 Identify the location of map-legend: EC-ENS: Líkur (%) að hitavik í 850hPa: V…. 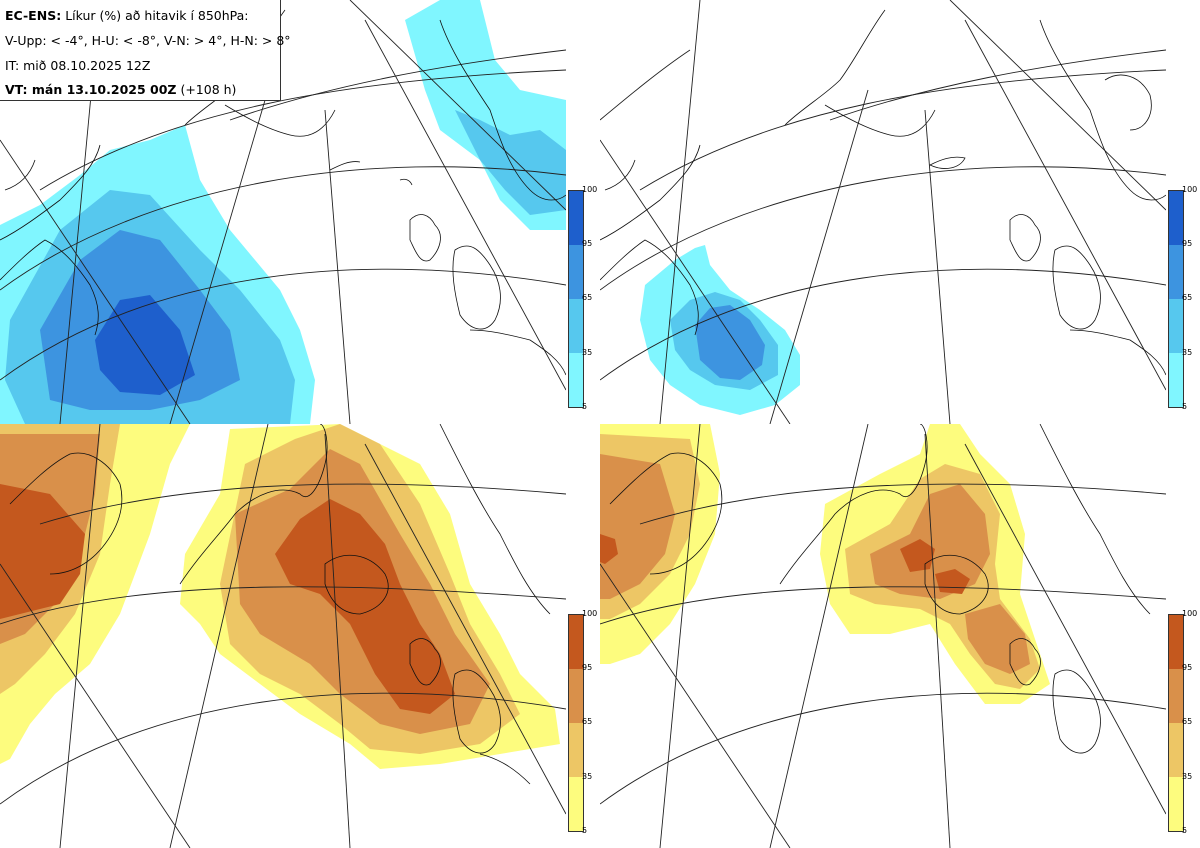
(145, 50).